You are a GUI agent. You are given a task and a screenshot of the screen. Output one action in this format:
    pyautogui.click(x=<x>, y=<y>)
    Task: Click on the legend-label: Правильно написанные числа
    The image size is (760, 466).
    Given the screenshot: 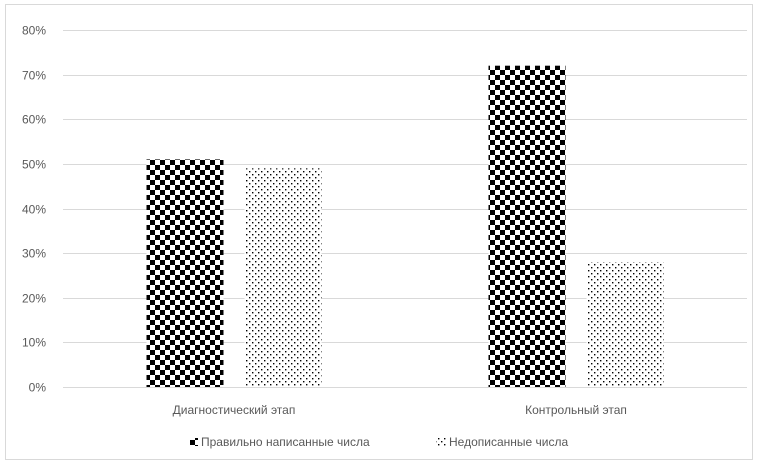 What is the action you would take?
    pyautogui.click(x=285, y=442)
    